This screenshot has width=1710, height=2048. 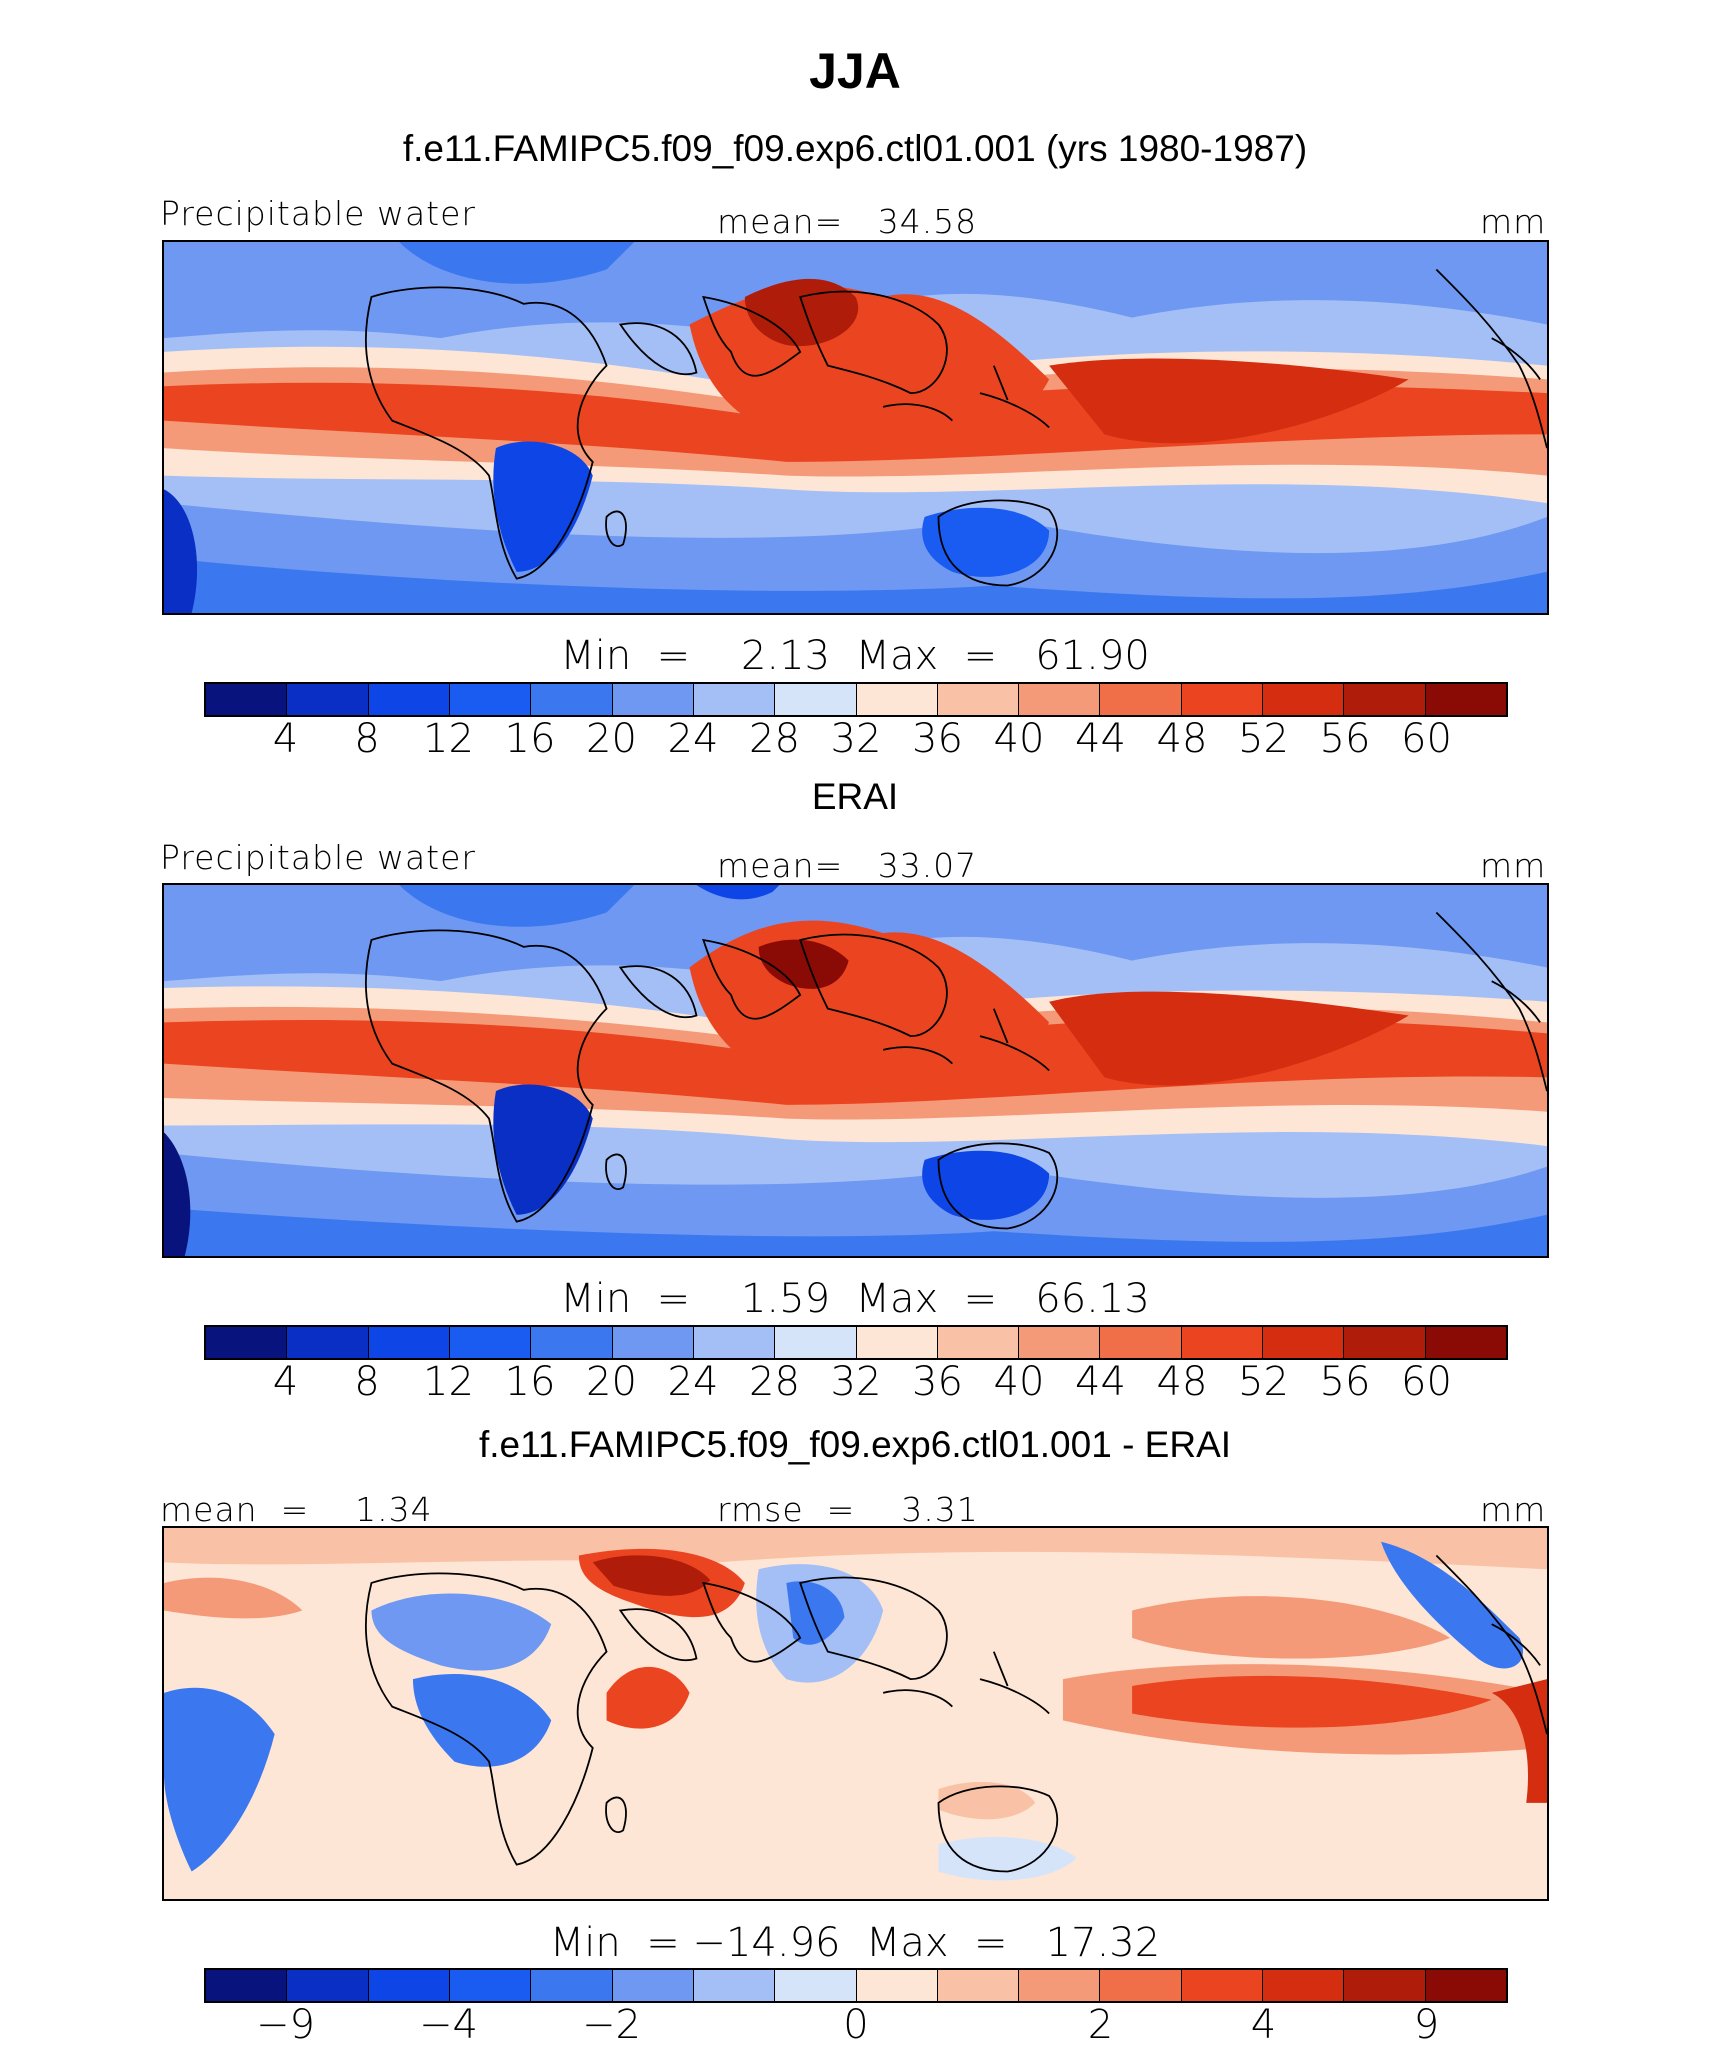 I want to click on panel1-mean-label: mean= 34.58, so click(x=847, y=221).